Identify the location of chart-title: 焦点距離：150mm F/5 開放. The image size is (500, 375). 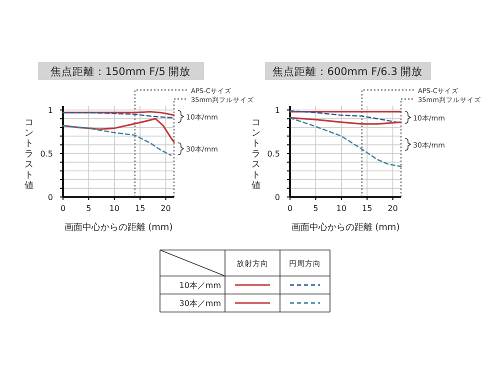
(120, 71).